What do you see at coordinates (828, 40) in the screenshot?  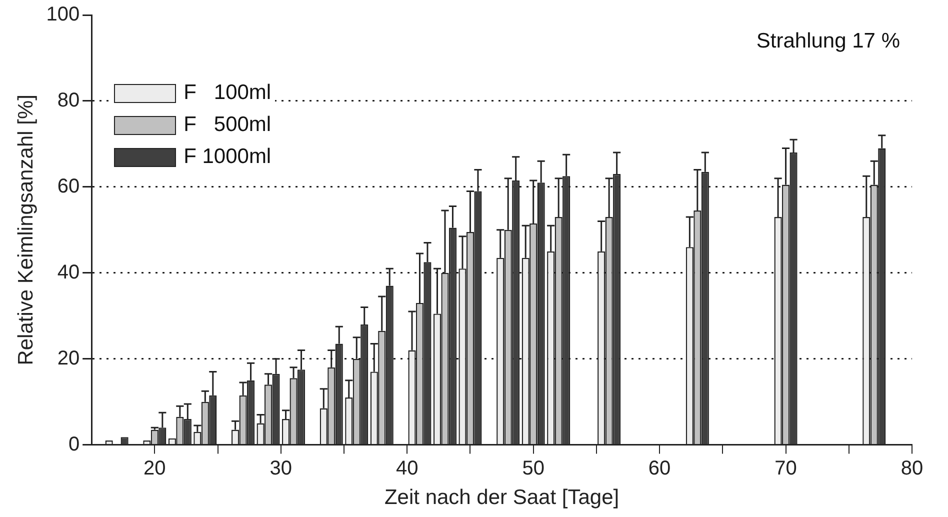 I see `annotation: Strahlung 17 %` at bounding box center [828, 40].